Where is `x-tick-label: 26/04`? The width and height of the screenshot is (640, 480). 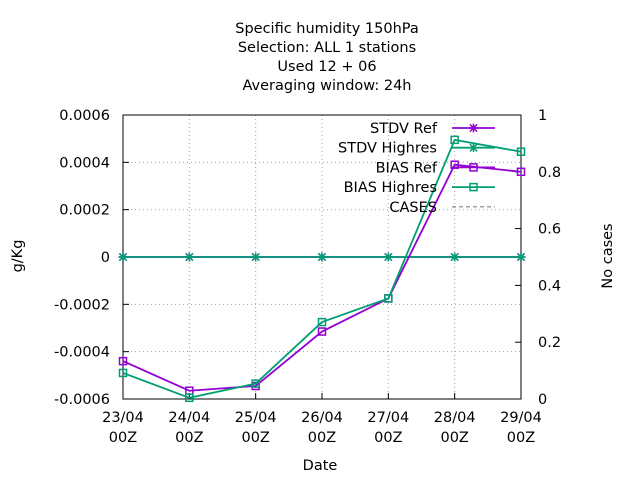
x-tick-label: 26/04 is located at coordinates (322, 418).